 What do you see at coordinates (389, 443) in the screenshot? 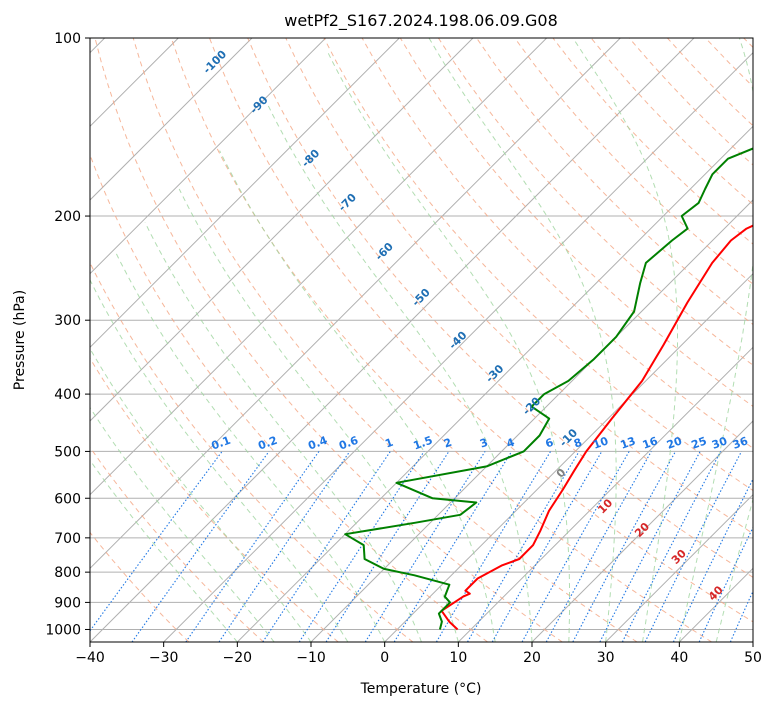
I see `mixing-ratio-label: 1` at bounding box center [389, 443].